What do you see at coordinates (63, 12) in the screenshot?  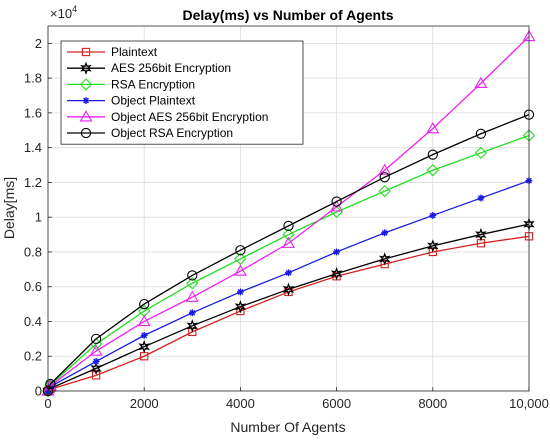 I see `y-multiplier-label: ×10⁴` at bounding box center [63, 12].